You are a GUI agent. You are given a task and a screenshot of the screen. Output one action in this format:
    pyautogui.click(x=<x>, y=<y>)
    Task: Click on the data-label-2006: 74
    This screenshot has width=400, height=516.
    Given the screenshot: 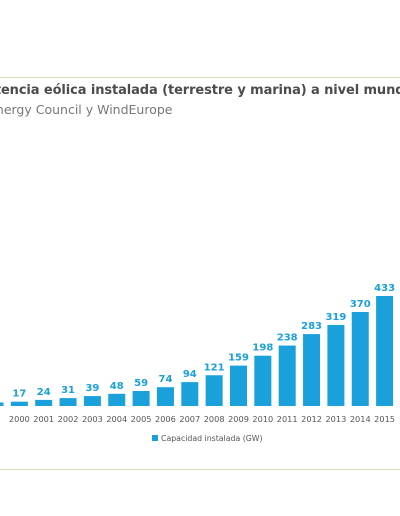 What is the action you would take?
    pyautogui.click(x=165, y=379)
    